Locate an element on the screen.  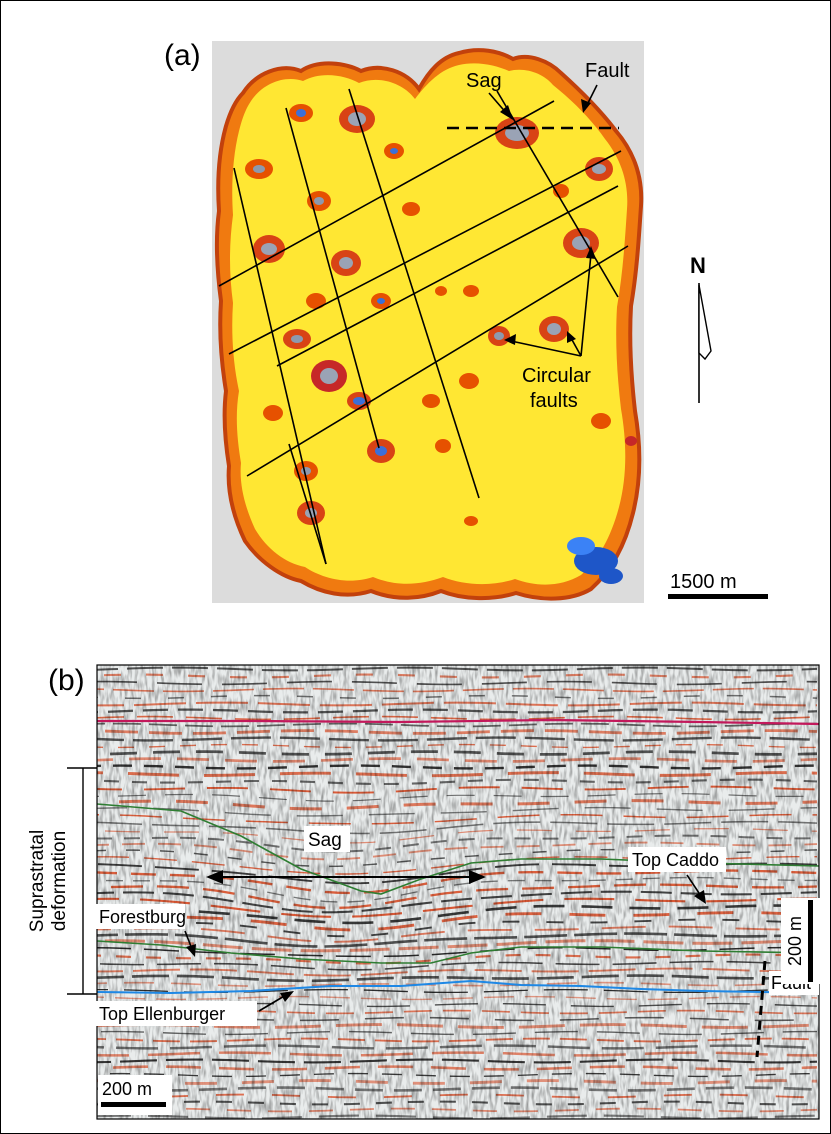
top-caddo-box is located at coordinates (677, 859).